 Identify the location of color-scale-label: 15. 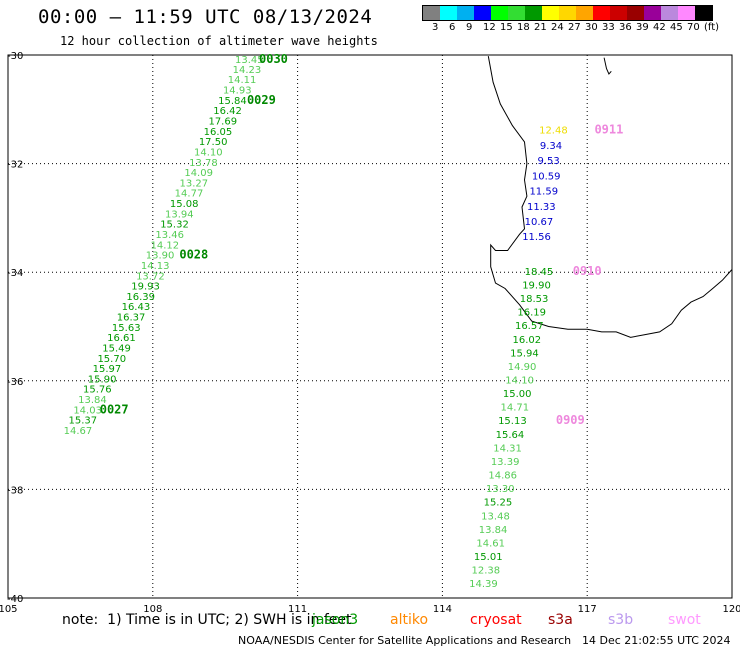
(506, 27).